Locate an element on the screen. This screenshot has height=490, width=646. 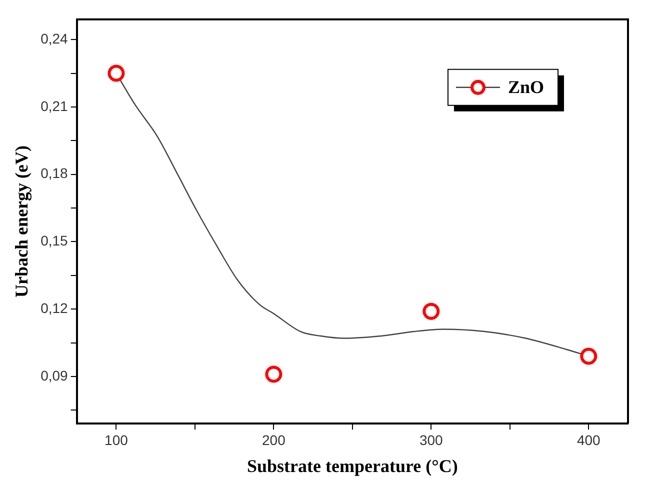
legend-label: ZnO is located at coordinates (526, 87).